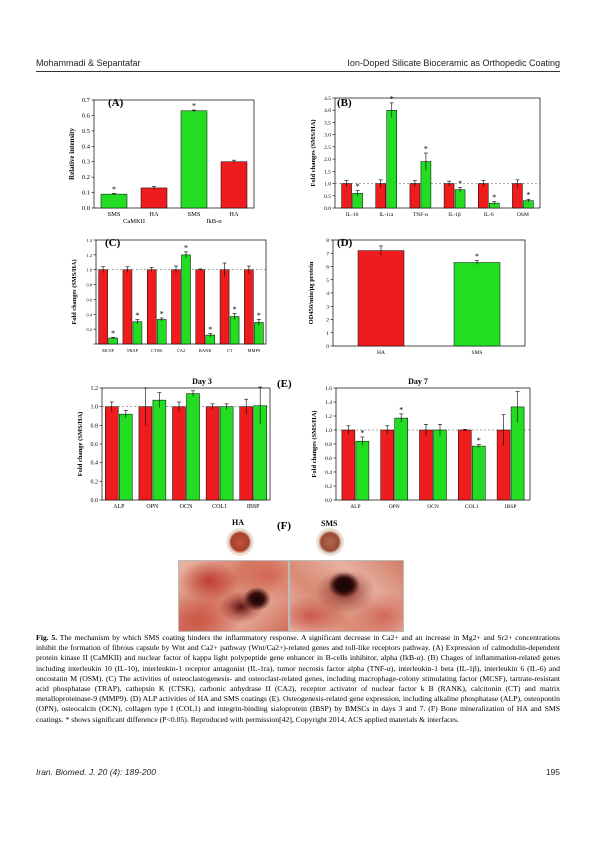 The image size is (596, 843). What do you see at coordinates (86, 193) in the screenshot?
I see `y-tick-label: 0.1` at bounding box center [86, 193].